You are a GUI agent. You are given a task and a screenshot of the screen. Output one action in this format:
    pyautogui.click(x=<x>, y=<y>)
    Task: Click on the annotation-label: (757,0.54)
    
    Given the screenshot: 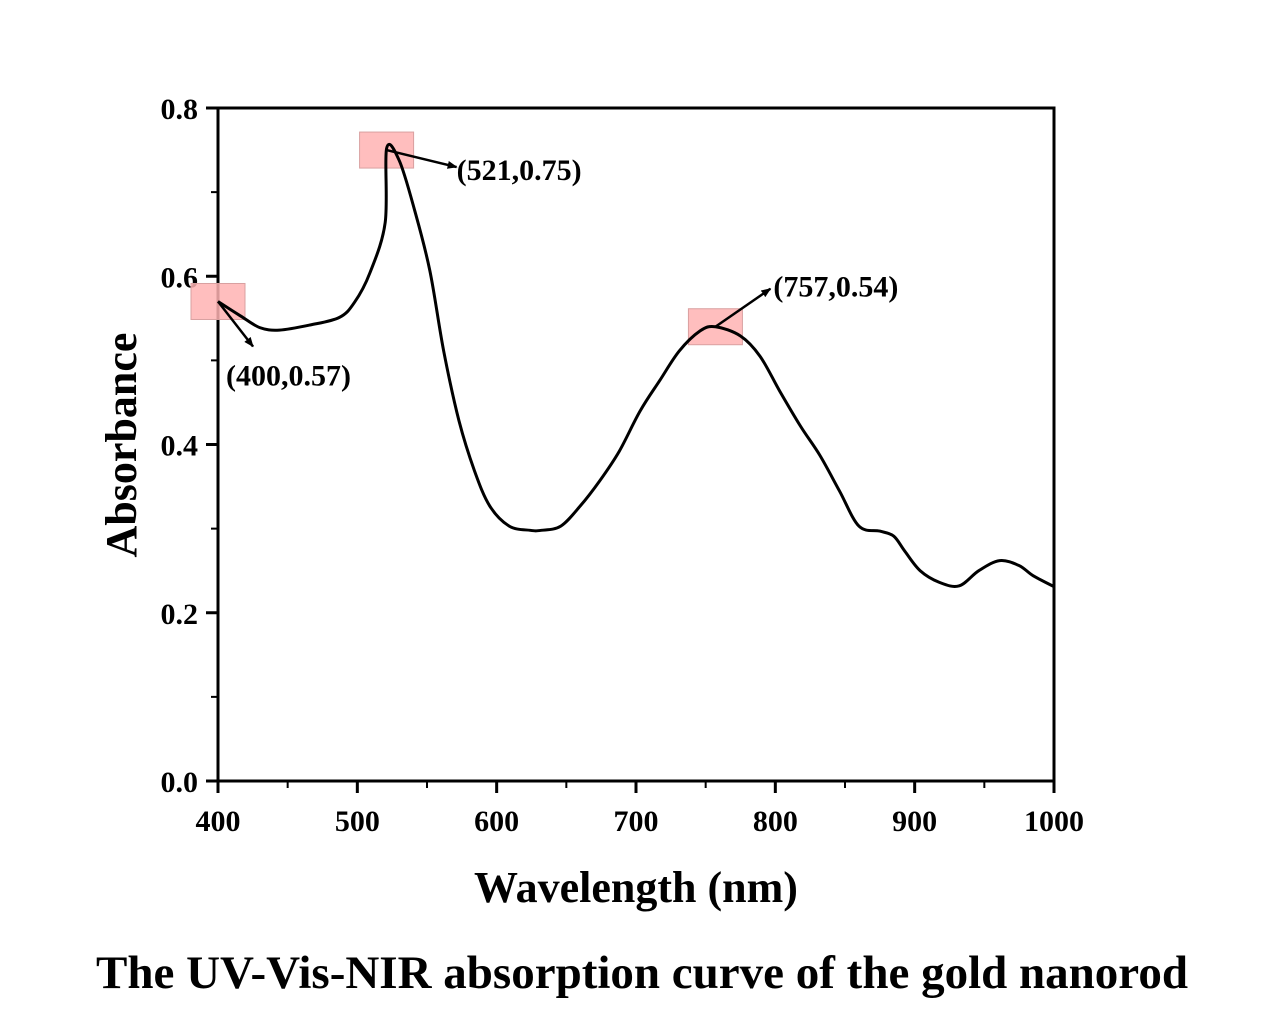 What is the action you would take?
    pyautogui.click(x=835, y=287)
    